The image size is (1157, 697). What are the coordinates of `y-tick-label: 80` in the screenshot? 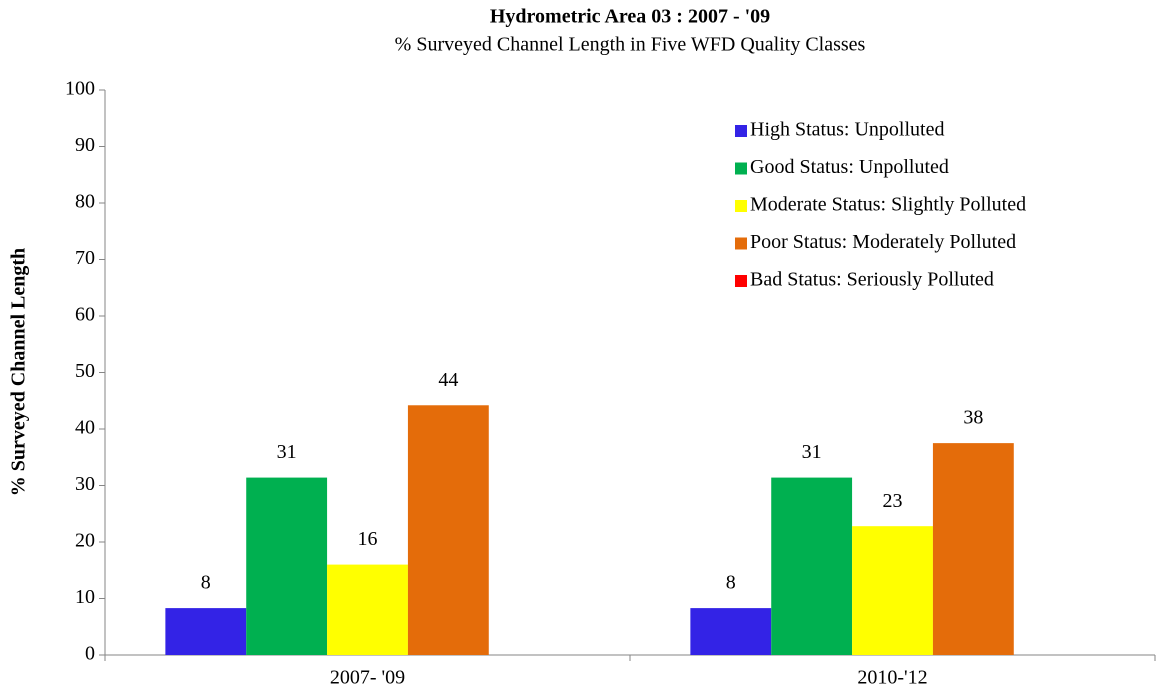 It's located at (85, 202).